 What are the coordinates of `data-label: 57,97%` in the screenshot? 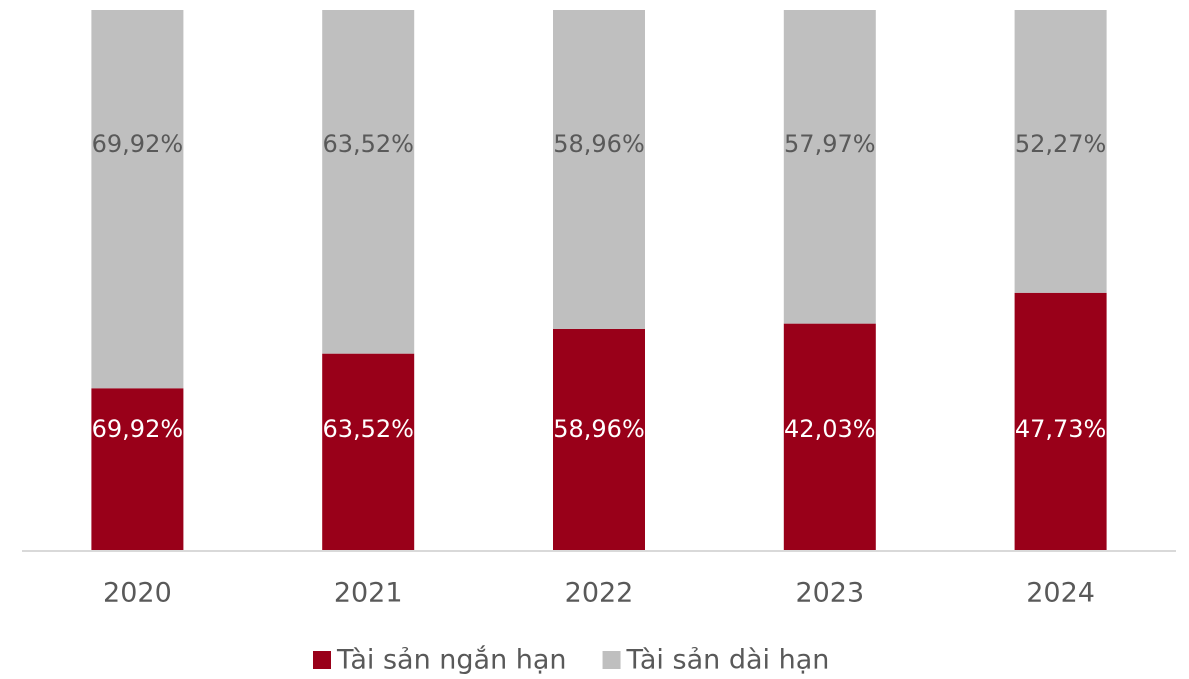 It's located at (830, 144).